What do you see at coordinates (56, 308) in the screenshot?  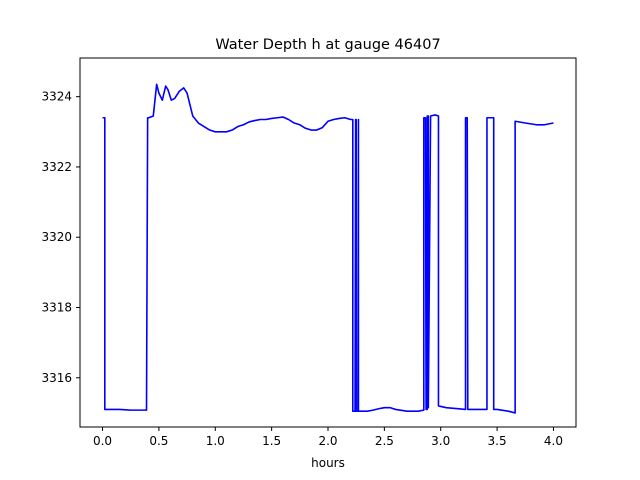 I see `y-tick-label: 3318` at bounding box center [56, 308].